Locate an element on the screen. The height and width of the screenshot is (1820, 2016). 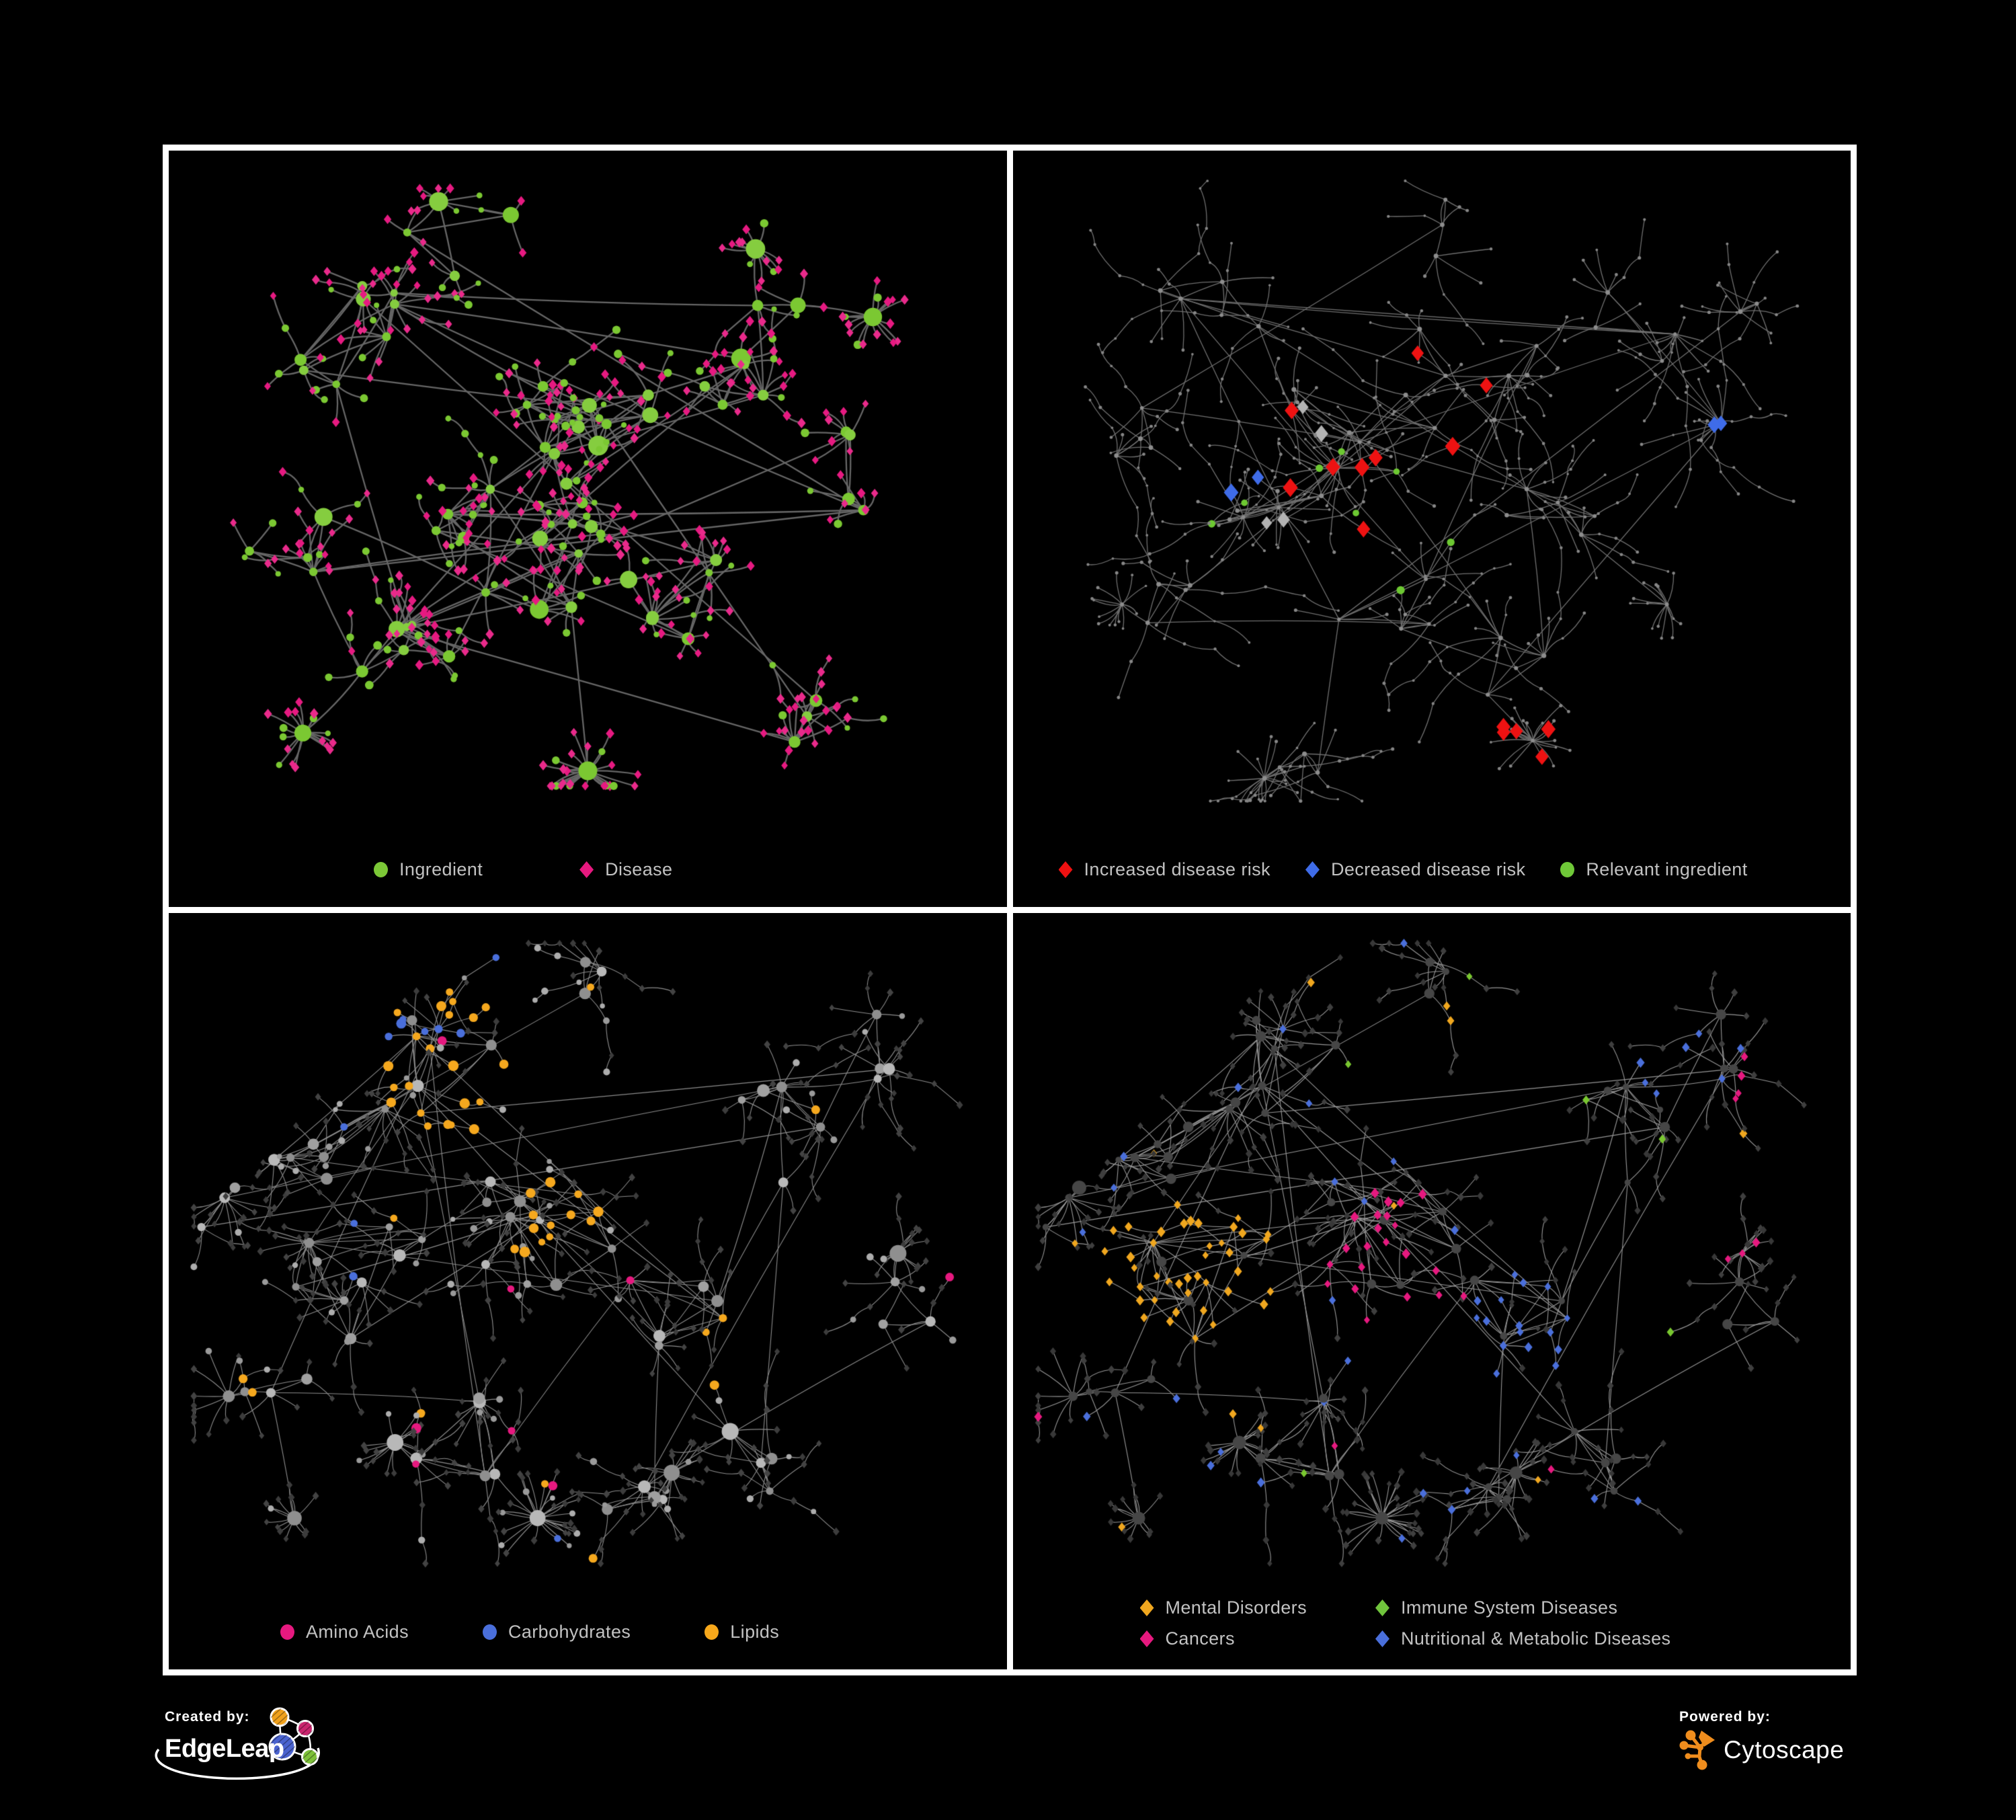
legend-item-mental-disorders: Mental Disorders is located at coordinates (1223, 1607).